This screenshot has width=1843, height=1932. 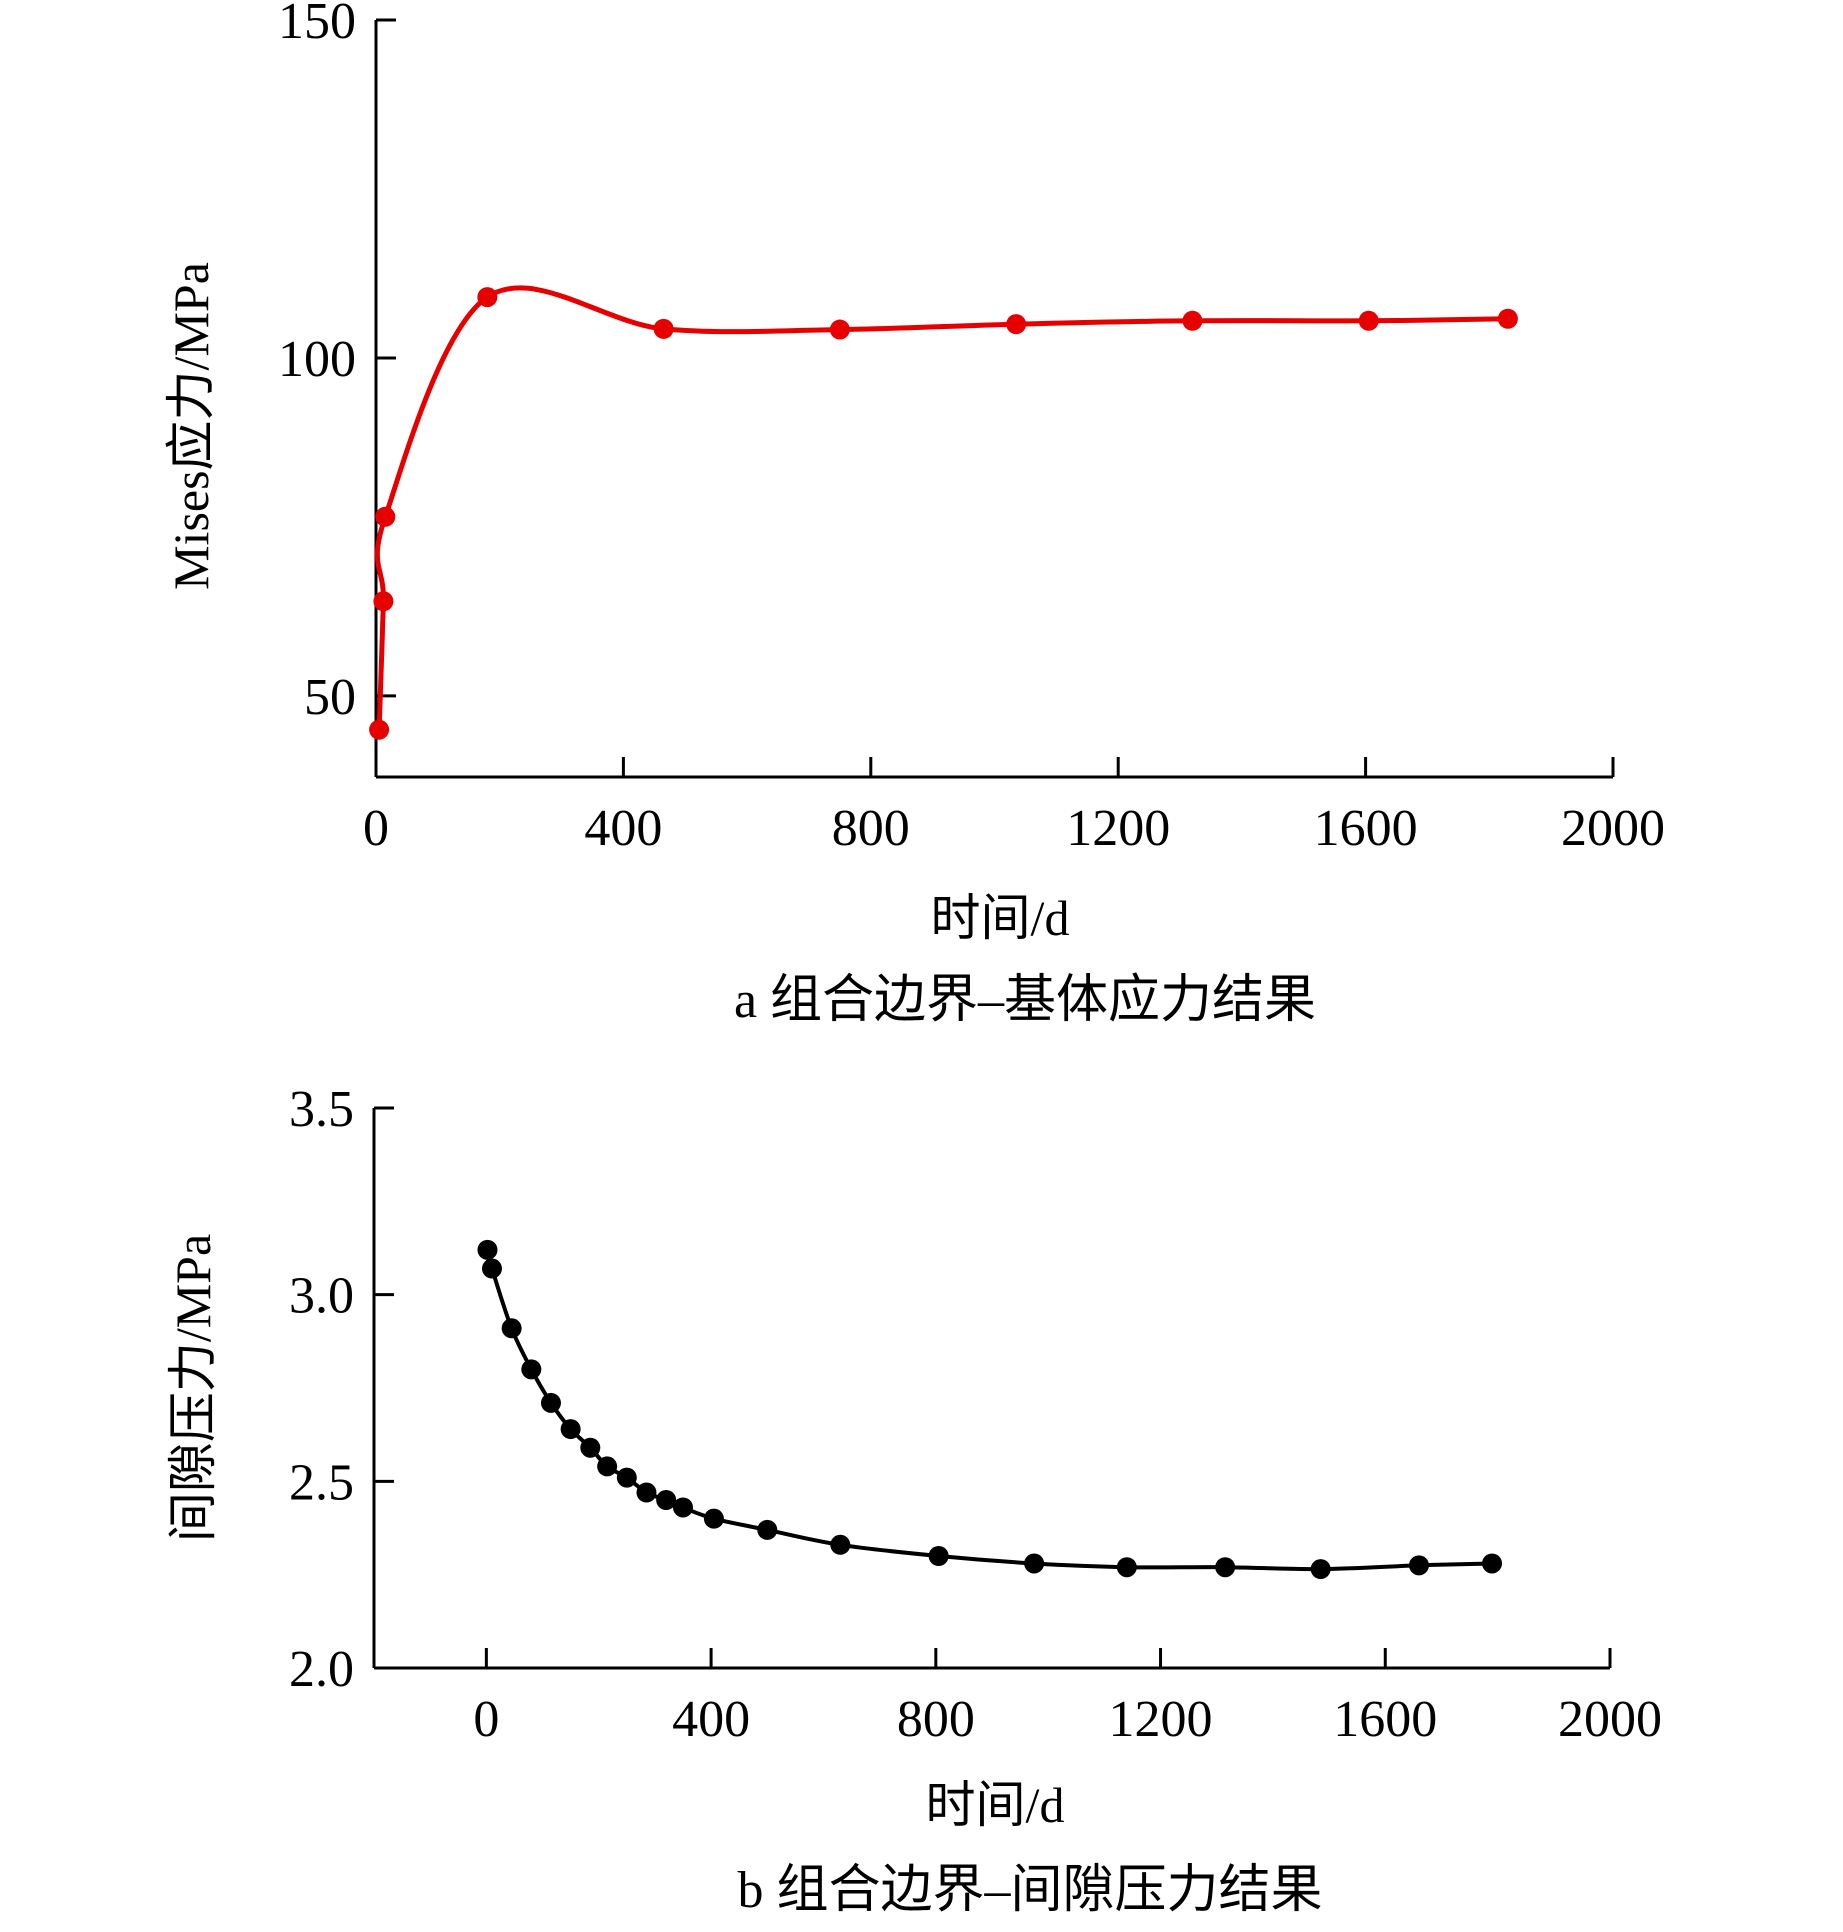 I want to click on y-tick-label: 3.5, so click(x=321, y=1109).